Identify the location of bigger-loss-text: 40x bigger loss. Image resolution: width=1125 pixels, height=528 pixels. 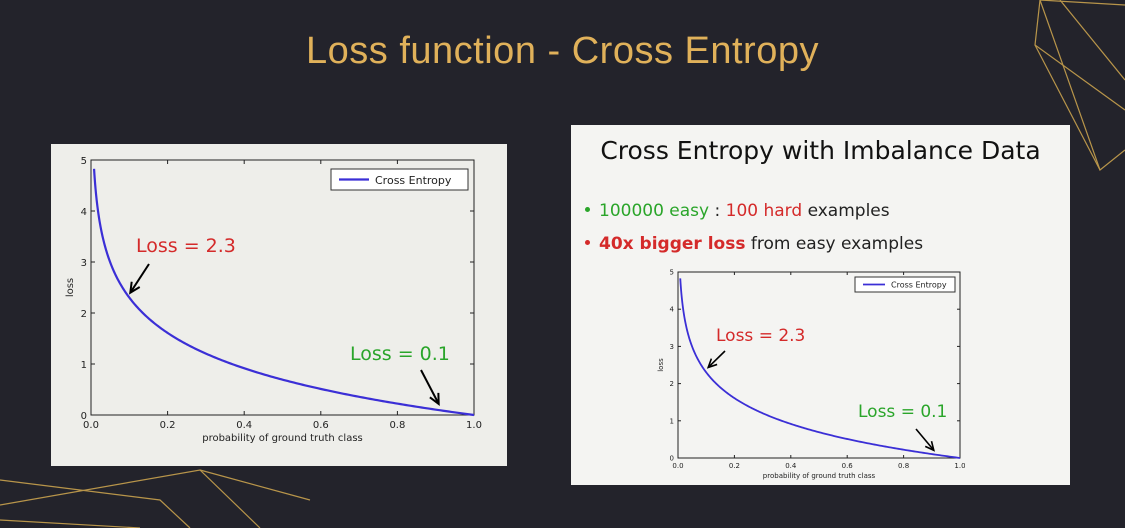
(672, 244).